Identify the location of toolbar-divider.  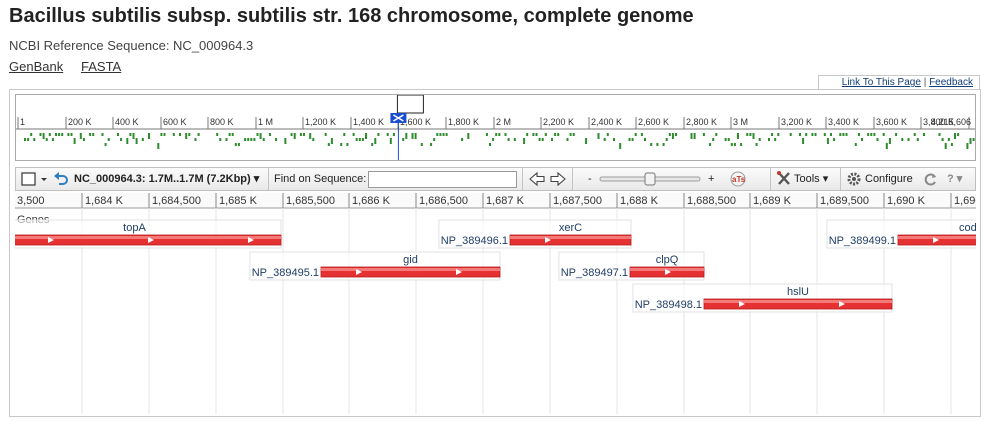
(268, 179).